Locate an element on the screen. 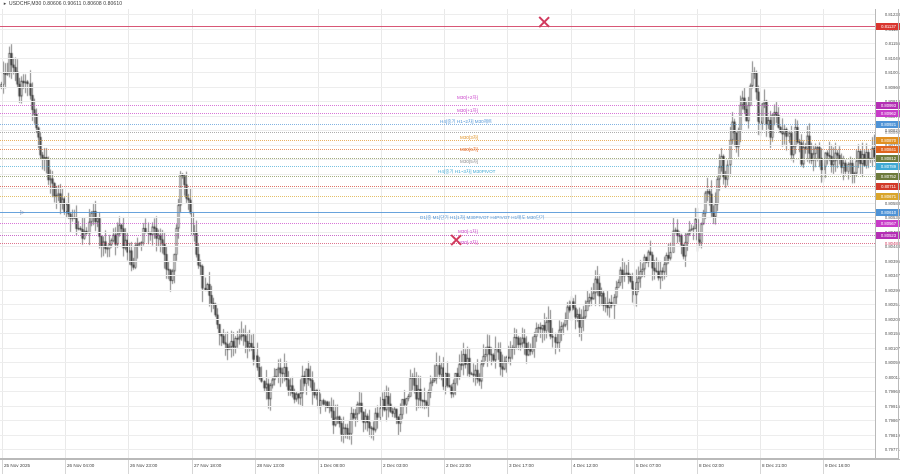 The height and width of the screenshot is (474, 900). price-axis-label: 0.81155 is located at coordinates (892, 43).